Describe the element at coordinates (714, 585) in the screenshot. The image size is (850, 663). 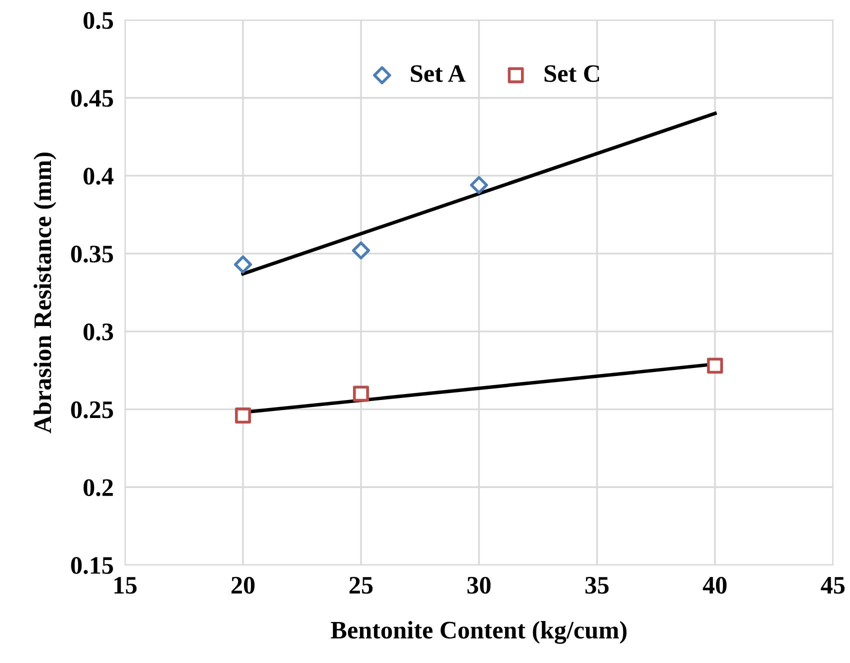
I see `x-tick-label: 40` at that location.